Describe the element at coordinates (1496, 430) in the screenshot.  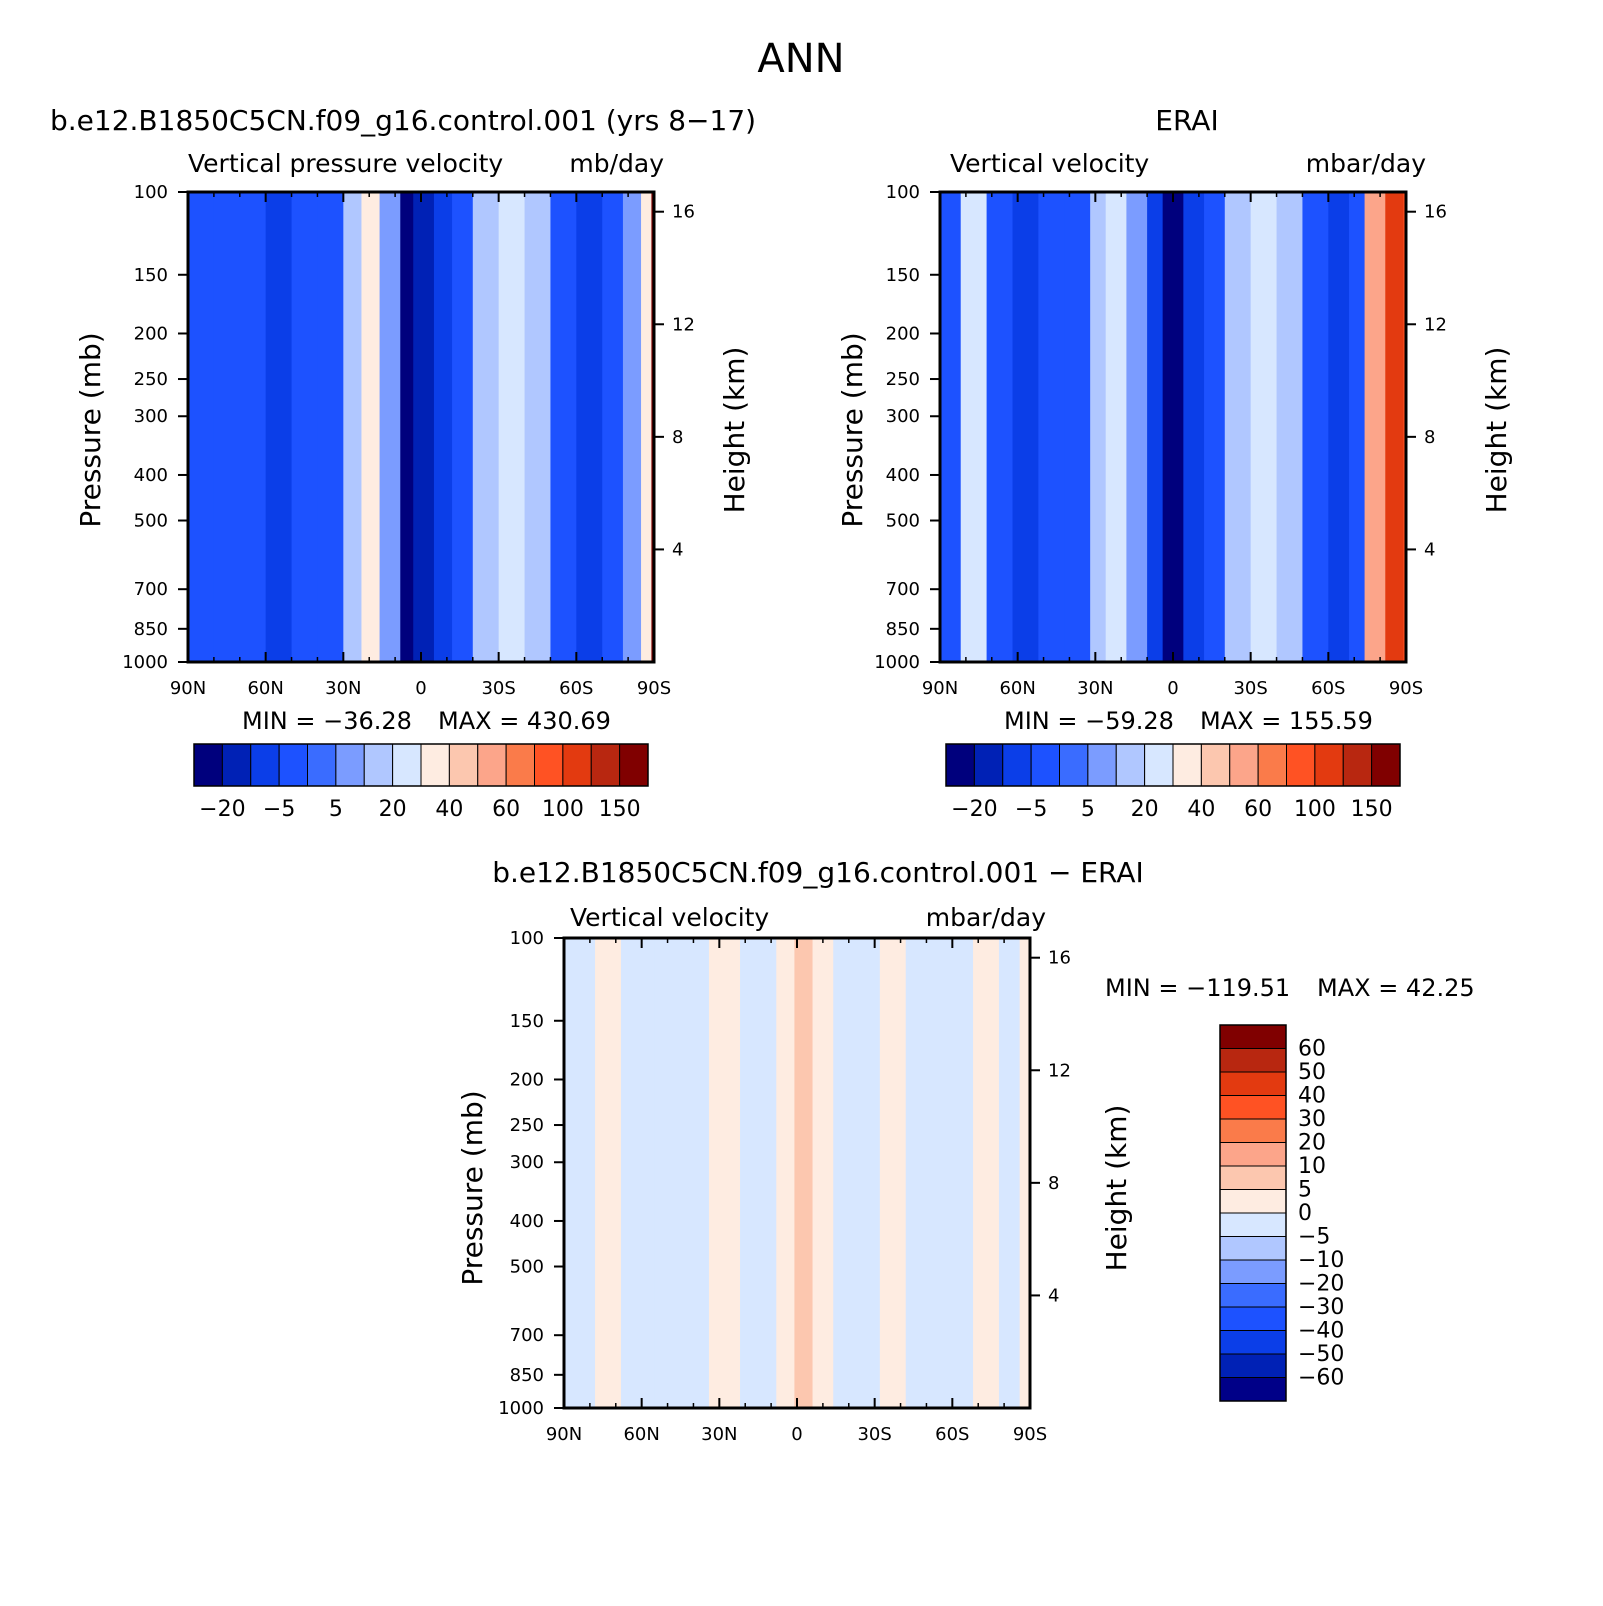
I see `y2-axis-label: Height (km)` at that location.